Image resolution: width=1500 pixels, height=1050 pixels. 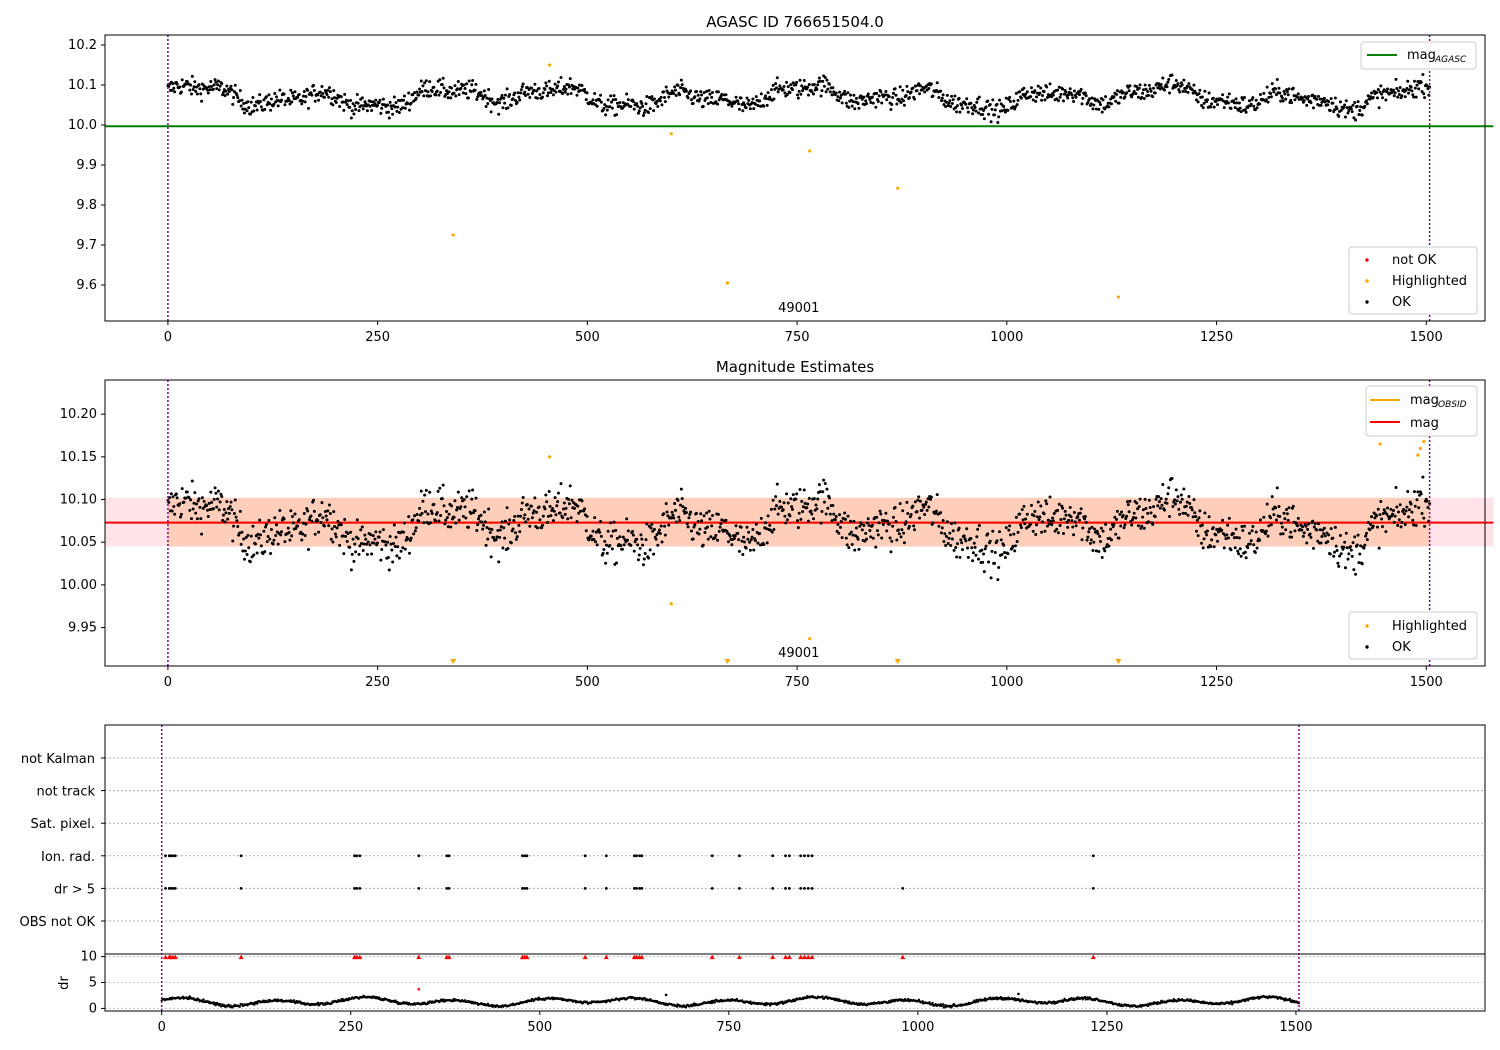 I want to click on highlighted-point, so click(x=1118, y=297).